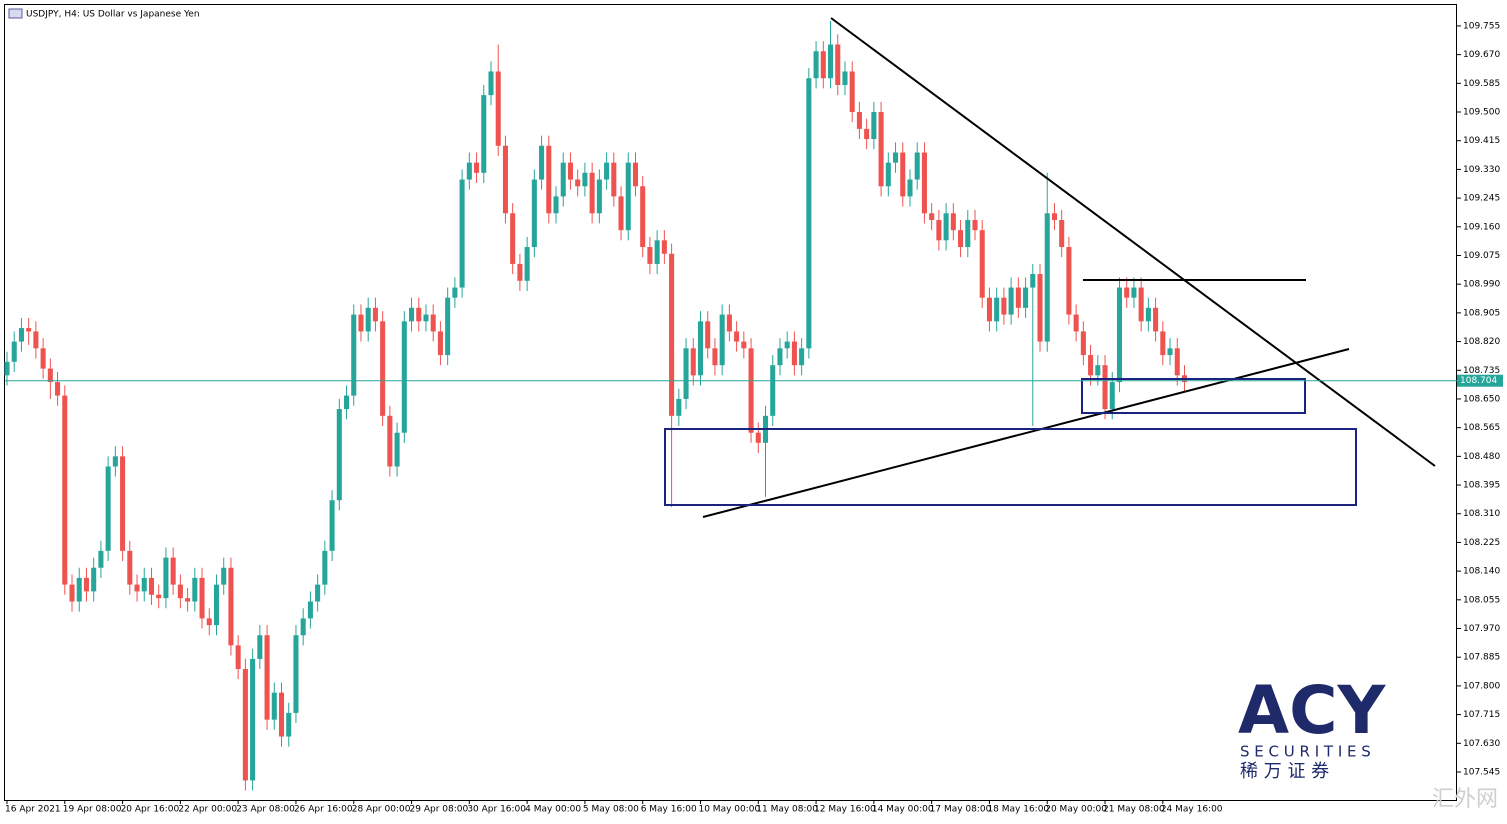 Image resolution: width=1507 pixels, height=824 pixels. Describe the element at coordinates (1192, 810) in the screenshot. I see `x-tick-label: 24 May 16:00` at that location.